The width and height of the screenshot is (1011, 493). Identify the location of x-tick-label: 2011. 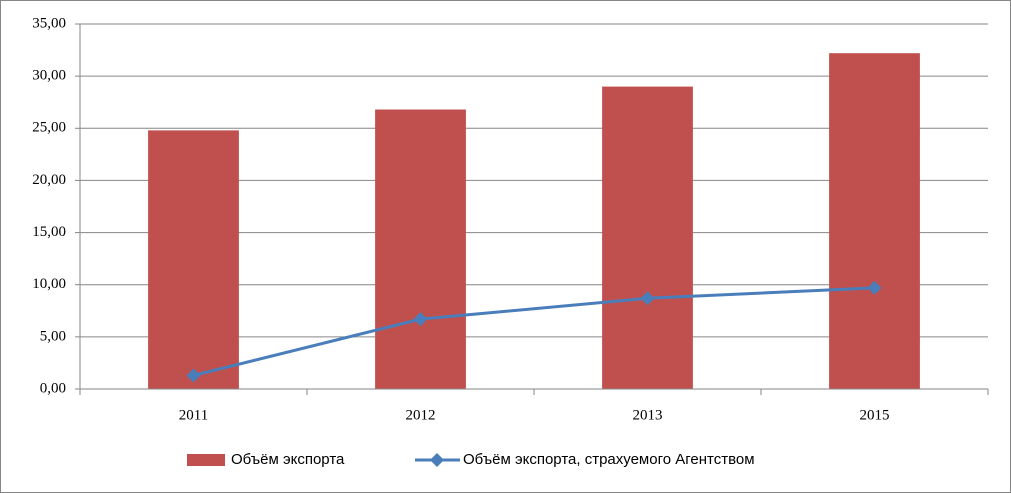
(193, 415).